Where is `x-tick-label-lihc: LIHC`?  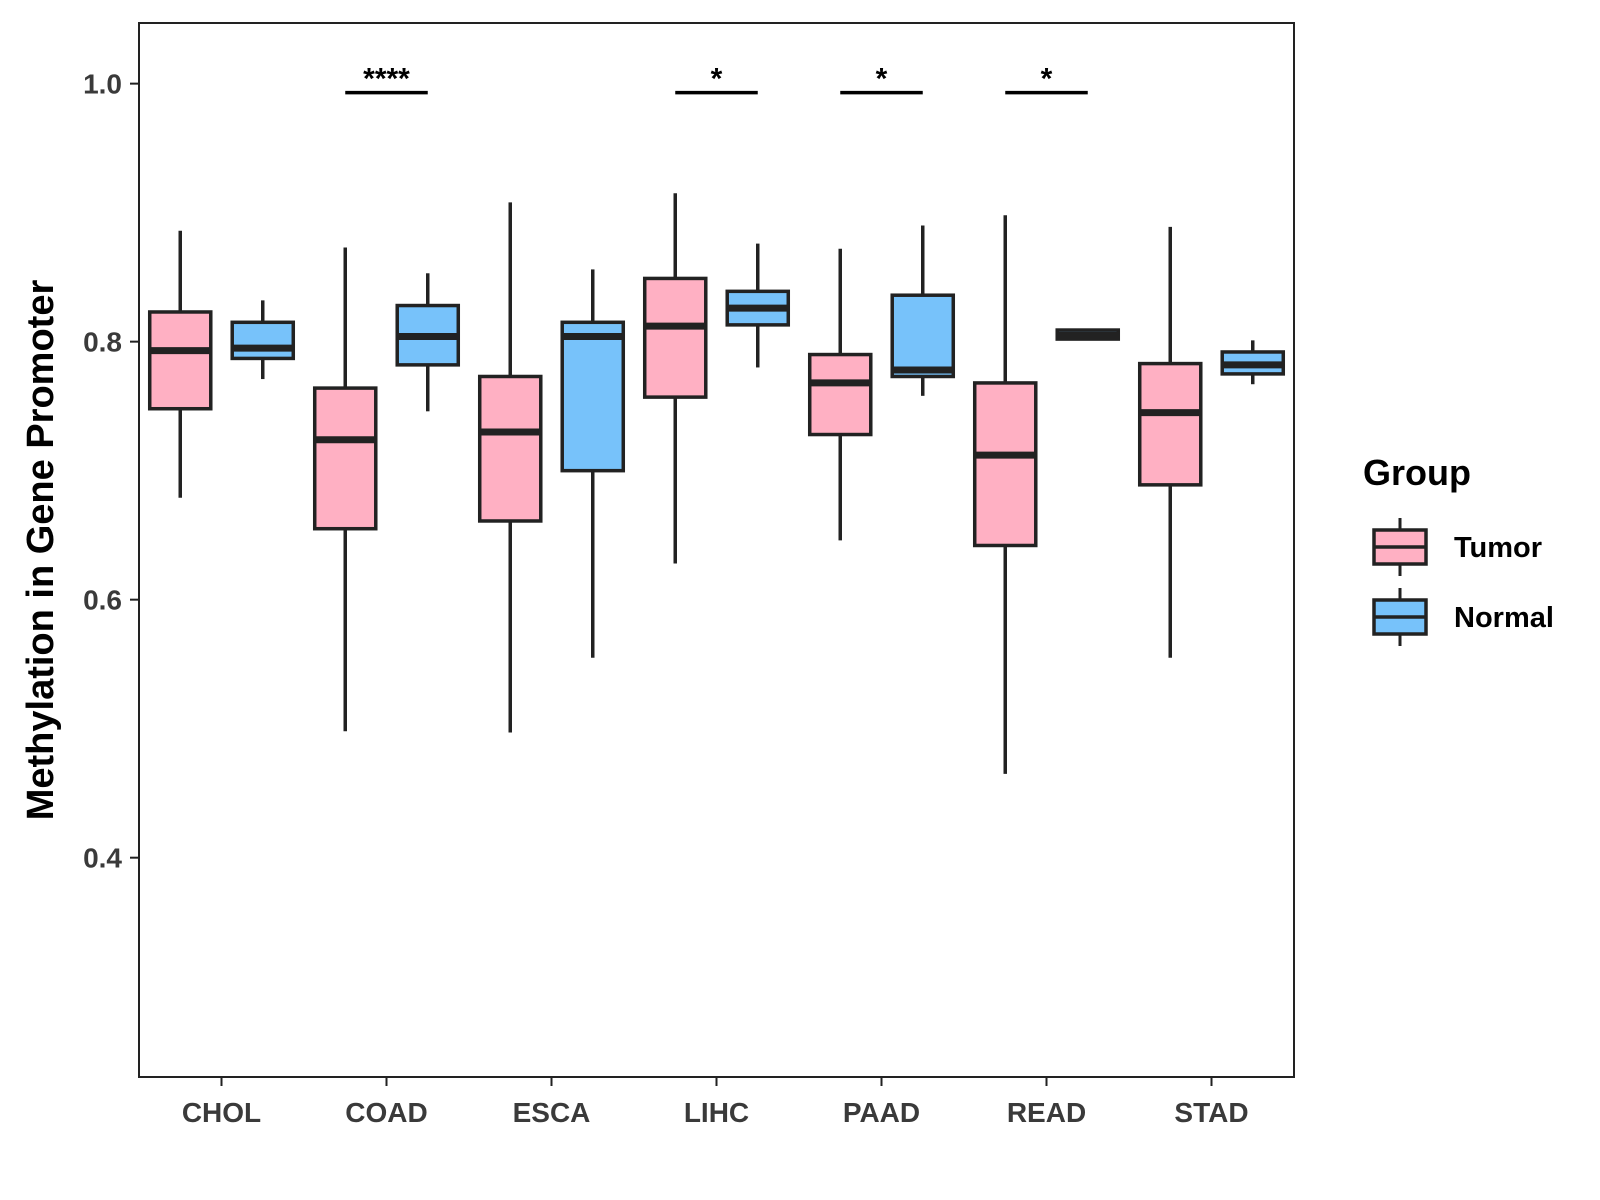 x-tick-label-lihc: LIHC is located at coordinates (716, 1112).